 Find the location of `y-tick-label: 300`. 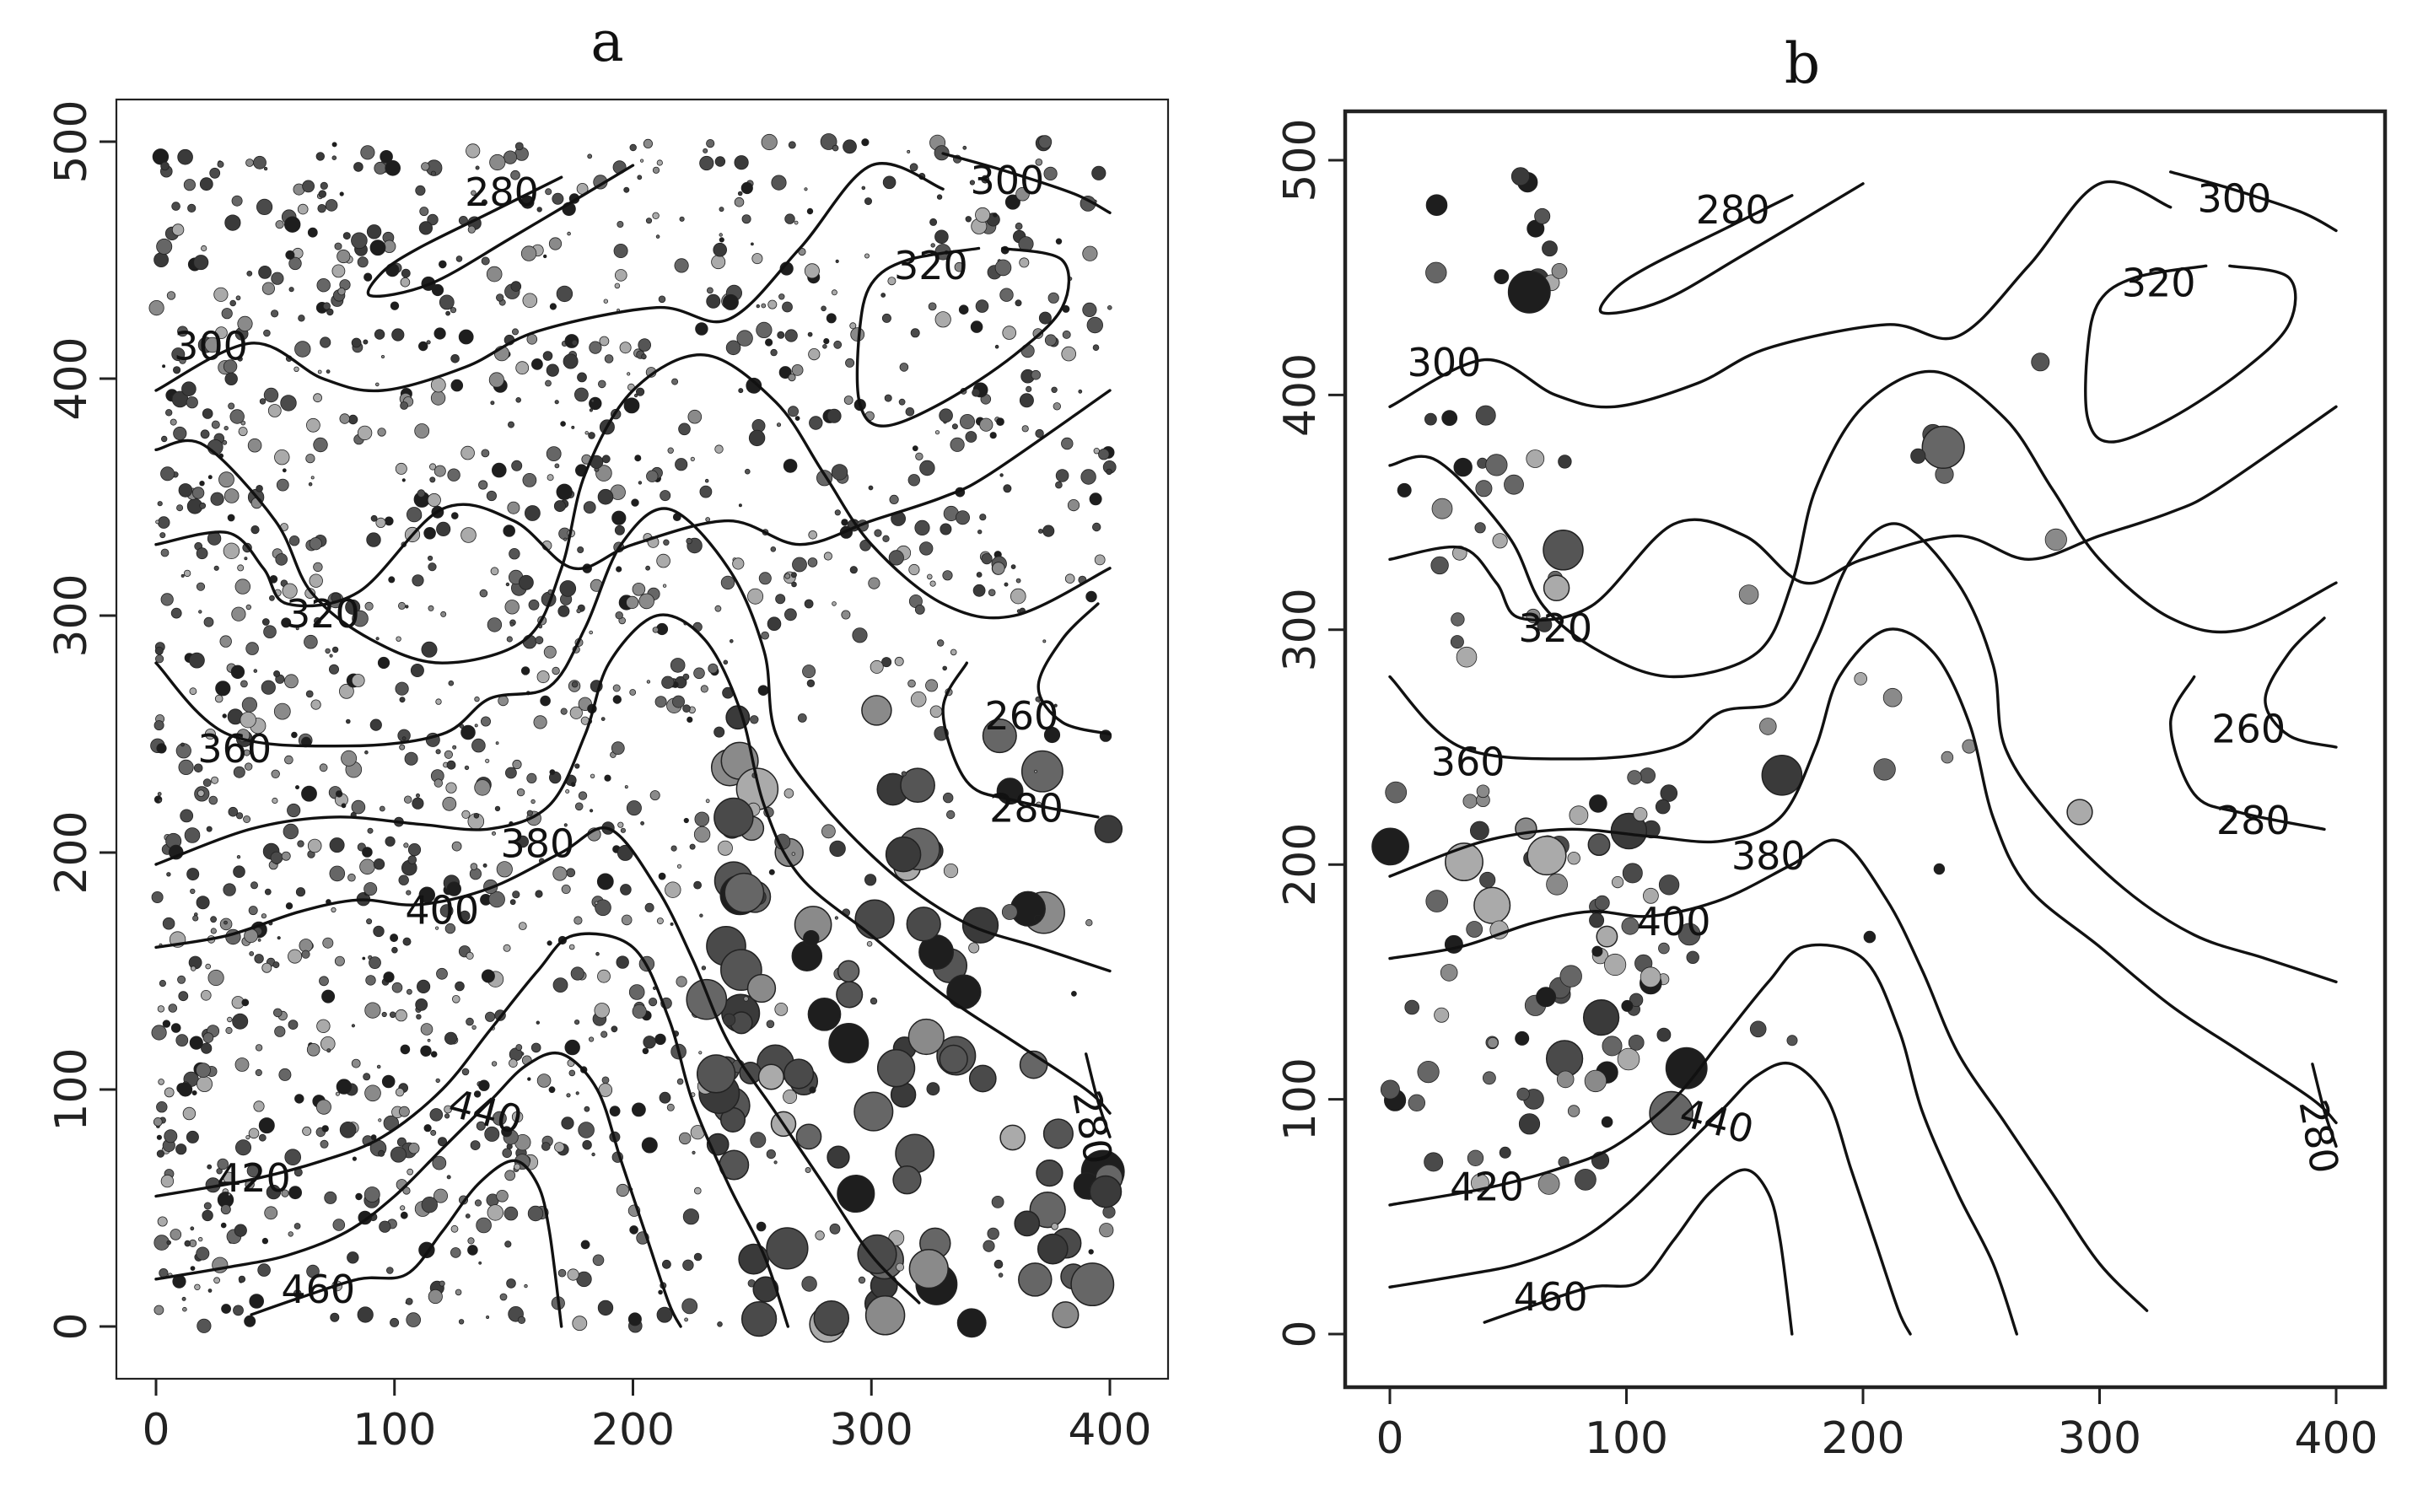

y-tick-label: 300 is located at coordinates (71, 615).